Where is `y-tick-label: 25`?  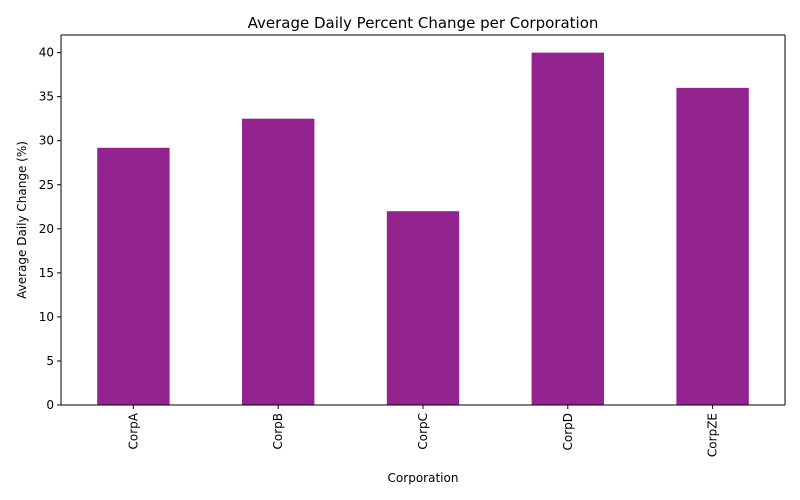 y-tick-label: 25 is located at coordinates (46, 185).